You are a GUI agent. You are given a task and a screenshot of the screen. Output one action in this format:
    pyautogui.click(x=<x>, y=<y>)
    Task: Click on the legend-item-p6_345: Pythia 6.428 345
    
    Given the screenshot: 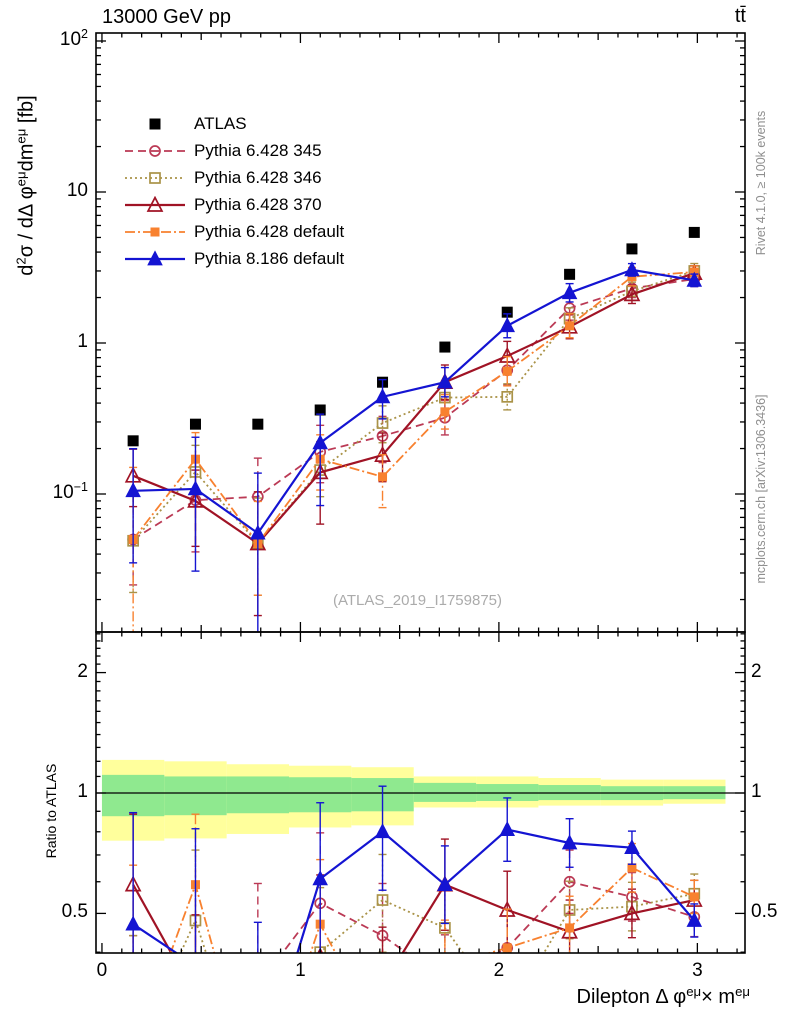 What is the action you would take?
    pyautogui.click(x=233, y=150)
    